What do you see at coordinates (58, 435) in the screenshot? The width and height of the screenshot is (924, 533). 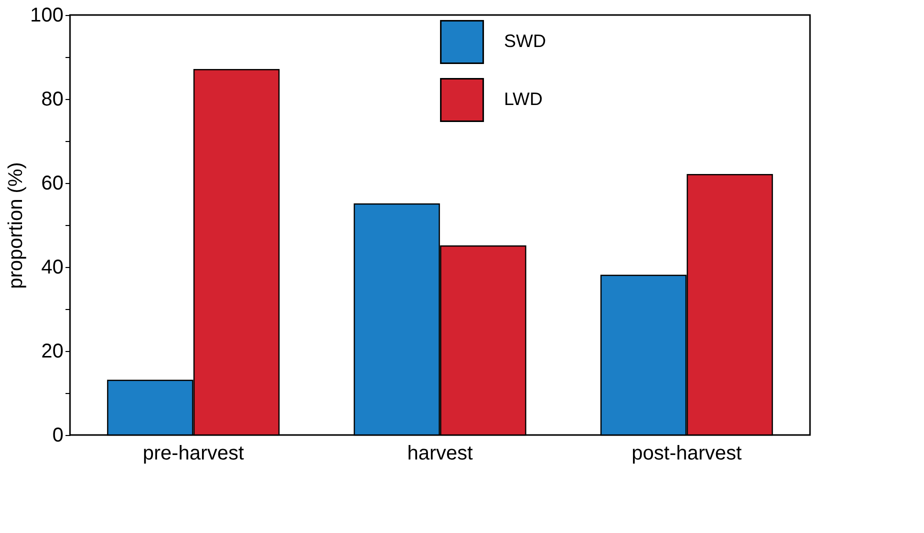 I see `y-tick-label: 0` at bounding box center [58, 435].